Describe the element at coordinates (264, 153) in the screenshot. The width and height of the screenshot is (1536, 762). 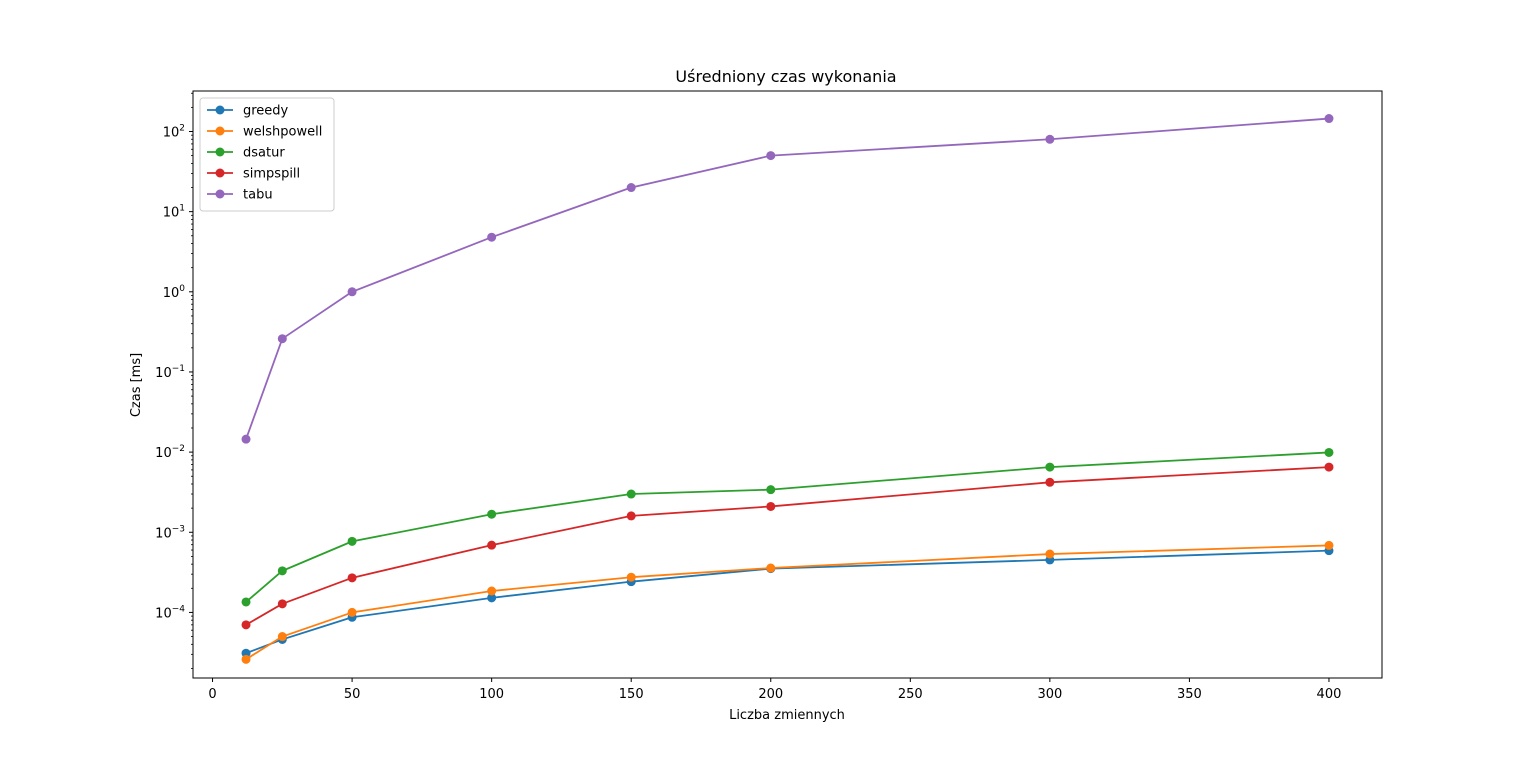
I see `legend-label: dsatur` at that location.